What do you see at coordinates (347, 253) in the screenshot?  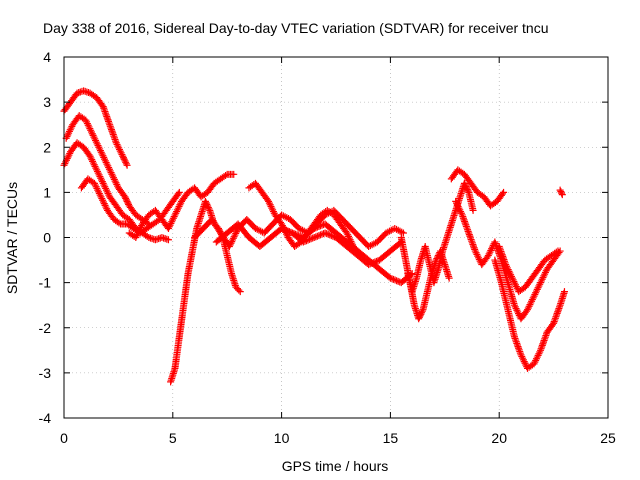 I see `series-arc10` at bounding box center [347, 253].